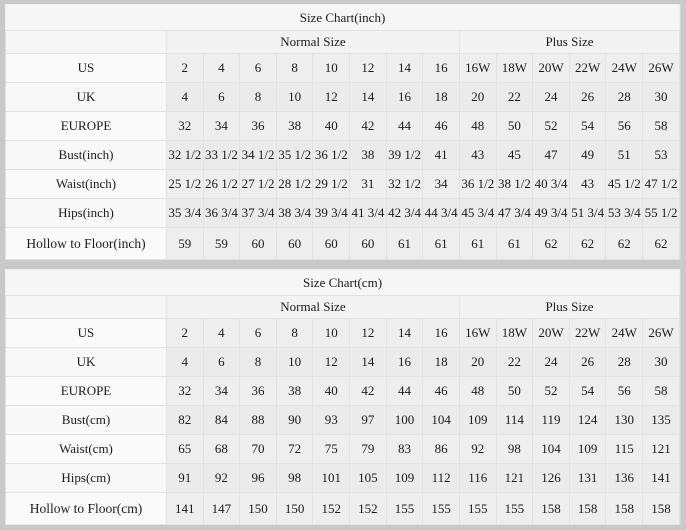 The height and width of the screenshot is (530, 686). What do you see at coordinates (477, 155) in the screenshot?
I see `table-cell: 43` at bounding box center [477, 155].